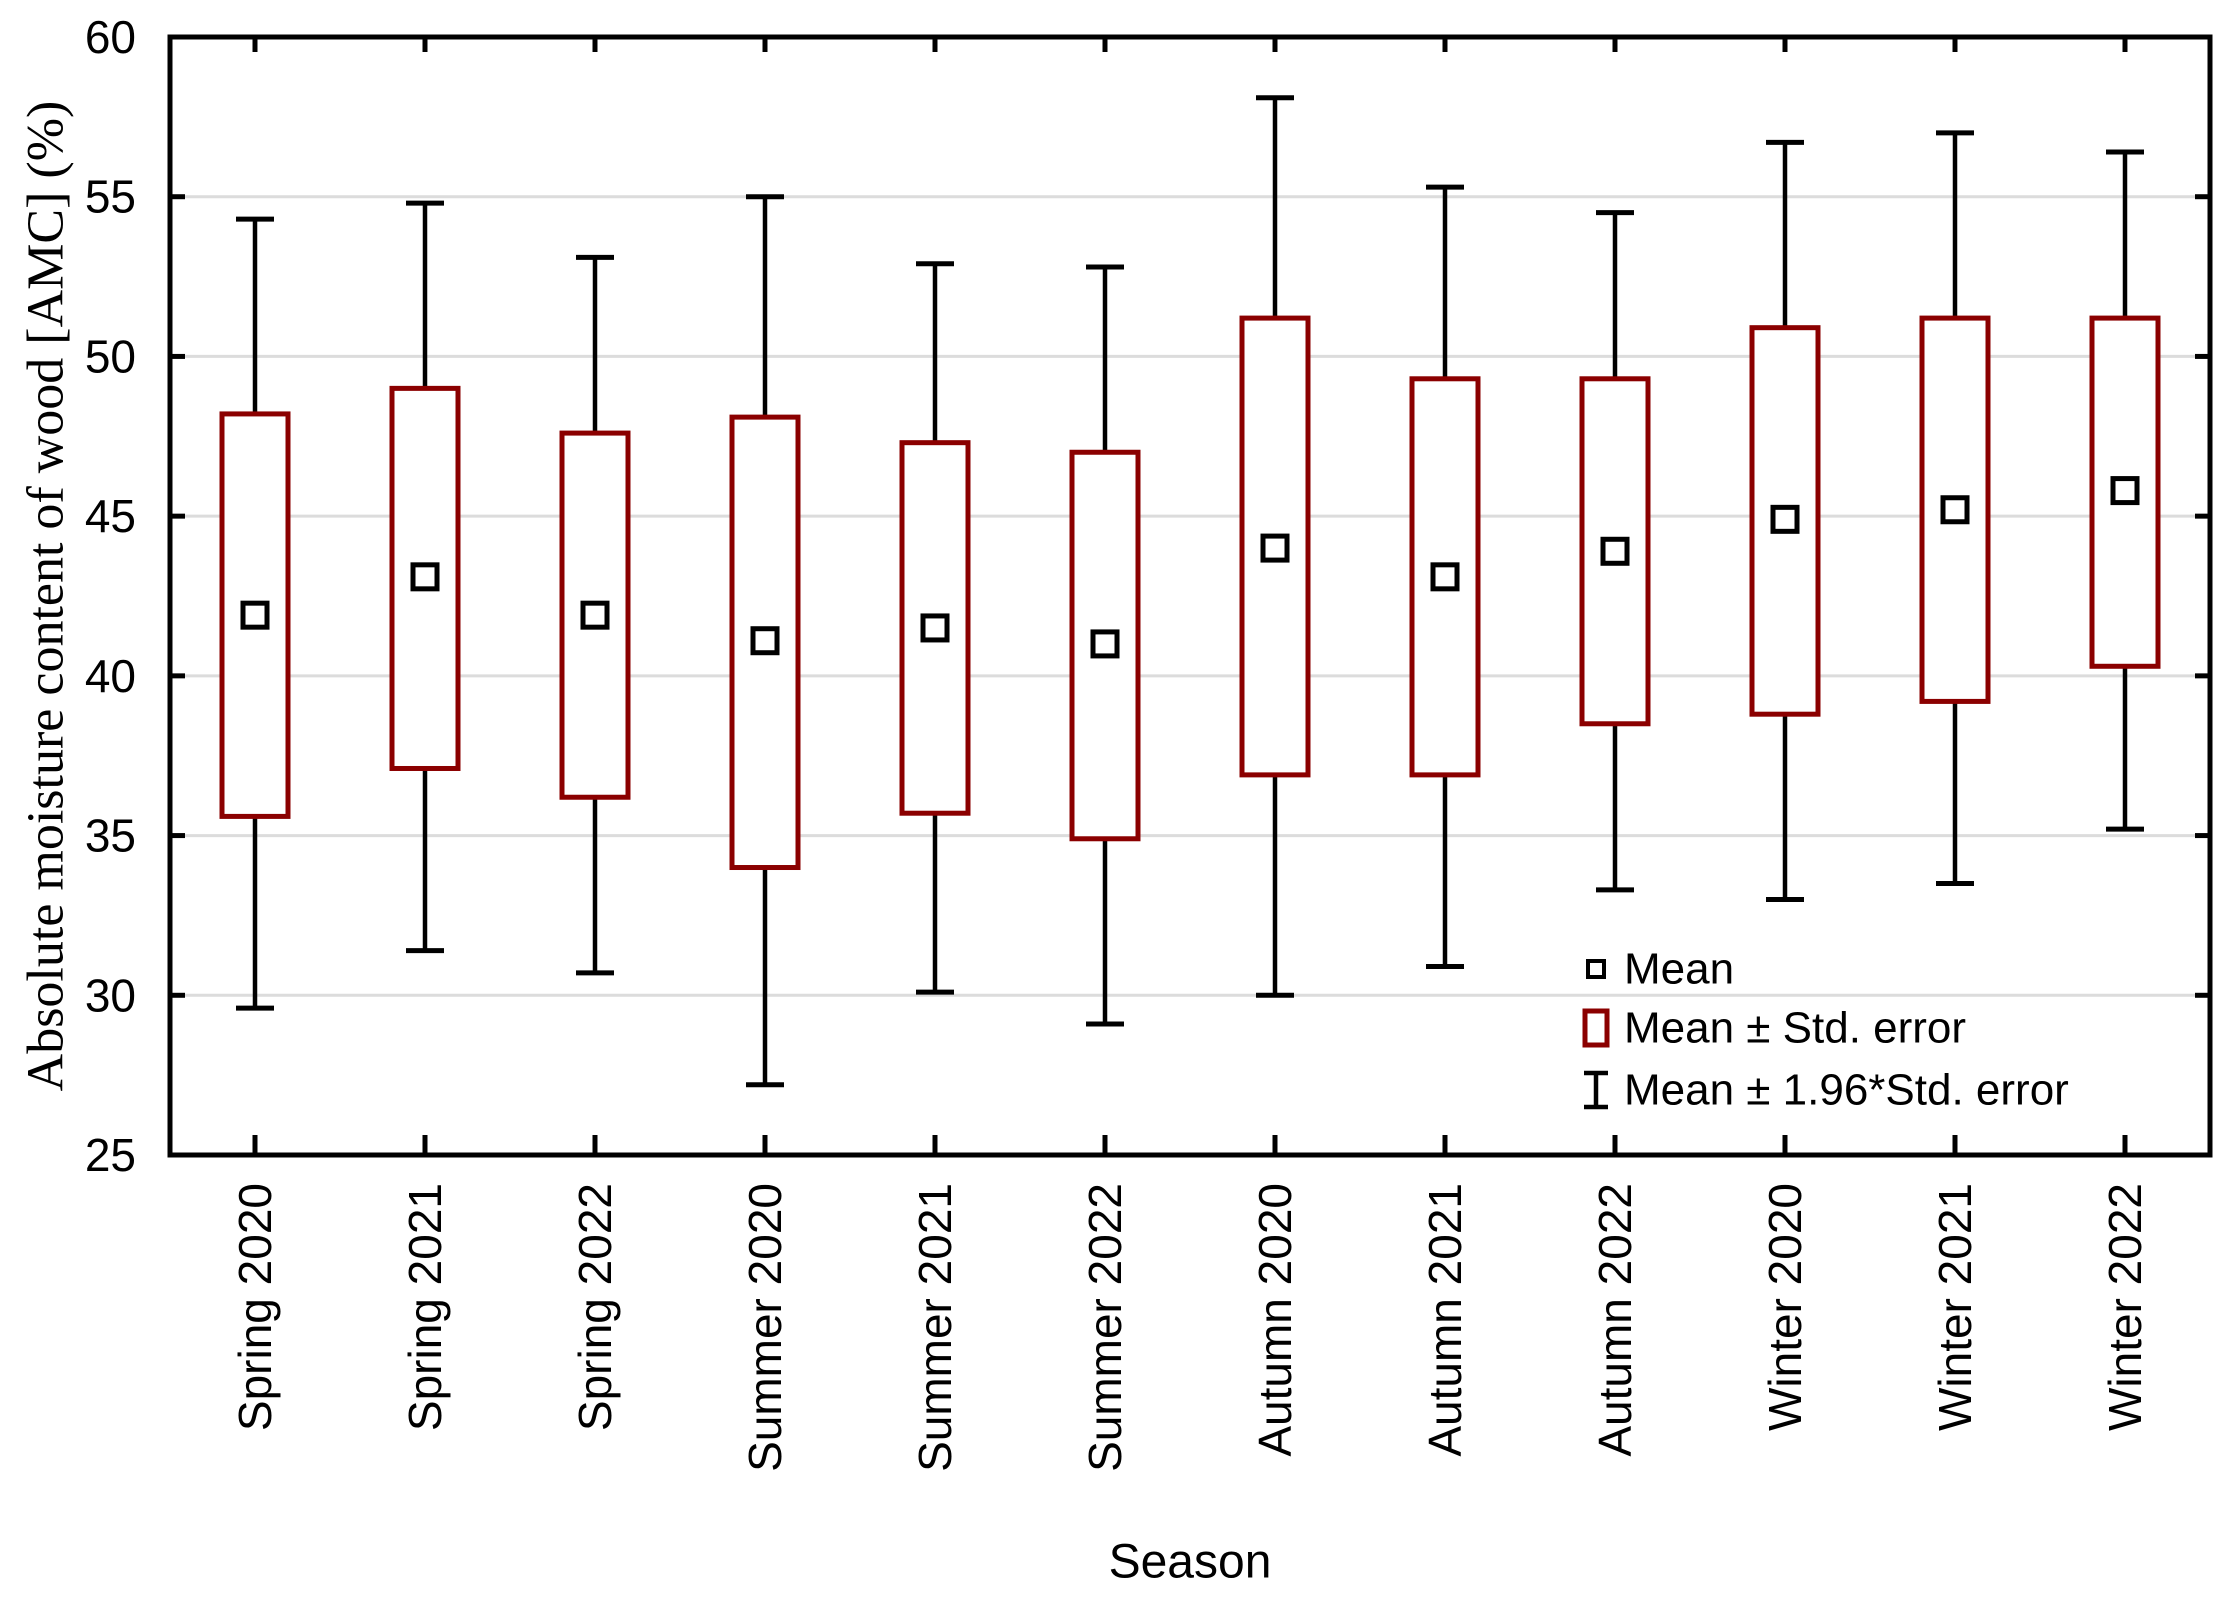 The width and height of the screenshot is (2222, 1605). I want to click on x-category-label-10: Winter 2021, so click(1955, 1307).